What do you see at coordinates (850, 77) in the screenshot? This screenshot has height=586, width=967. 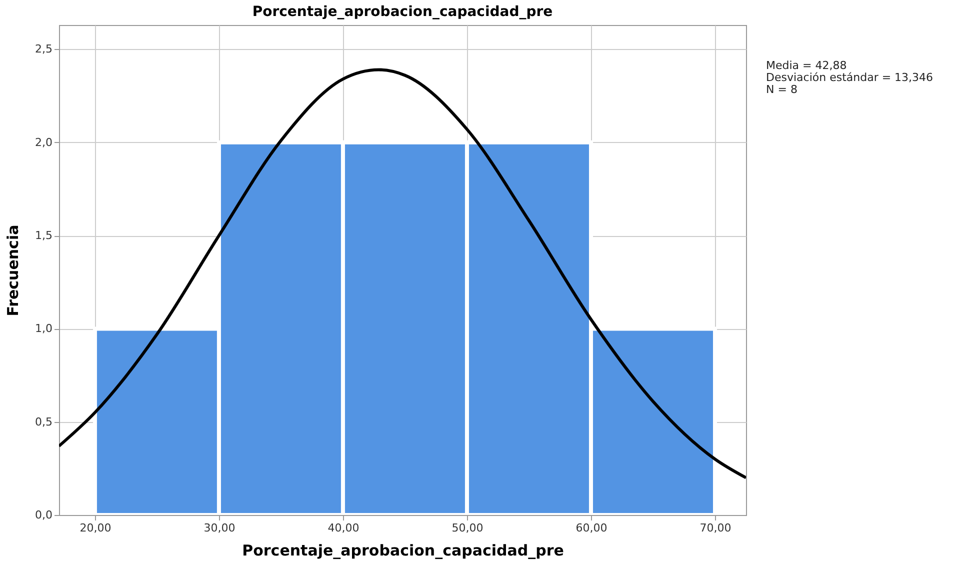 I see `text: Desviación estándar = 13,346` at bounding box center [850, 77].